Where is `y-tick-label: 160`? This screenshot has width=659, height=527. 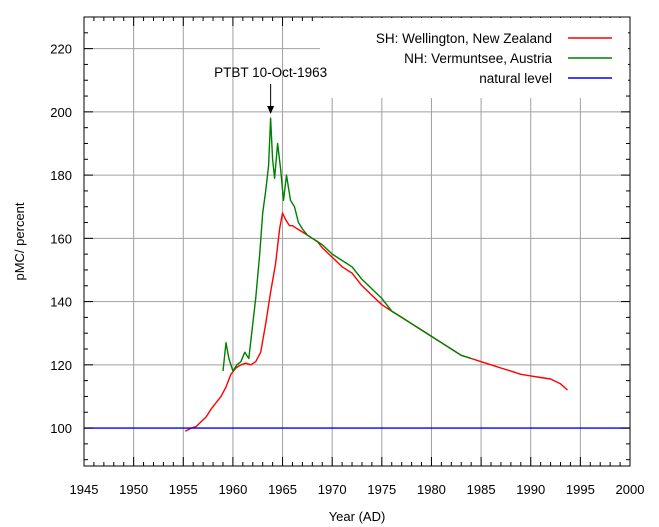
y-tick-label: 160 is located at coordinates (61, 238).